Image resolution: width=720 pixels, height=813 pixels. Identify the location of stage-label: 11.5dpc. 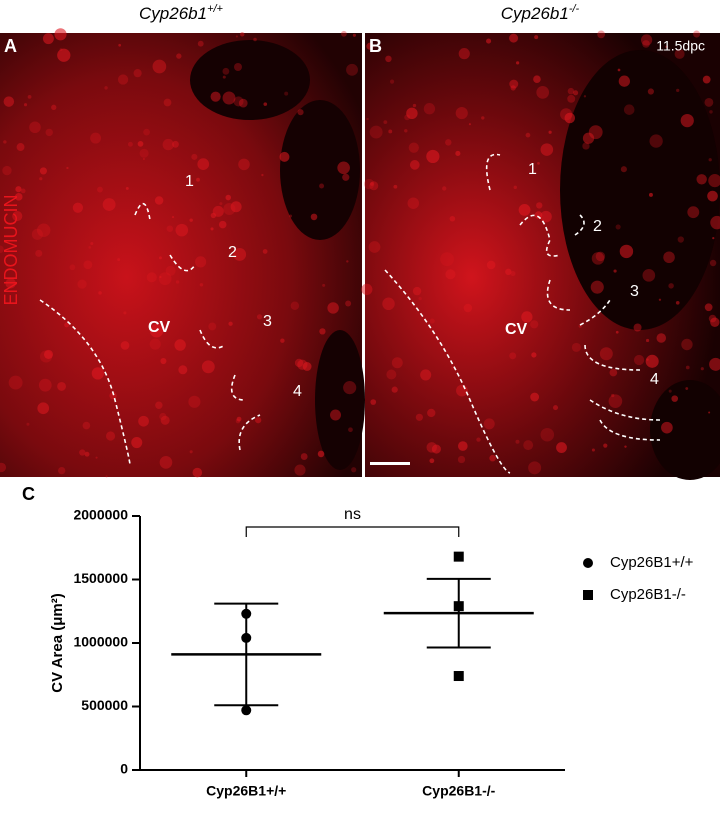
(680, 46).